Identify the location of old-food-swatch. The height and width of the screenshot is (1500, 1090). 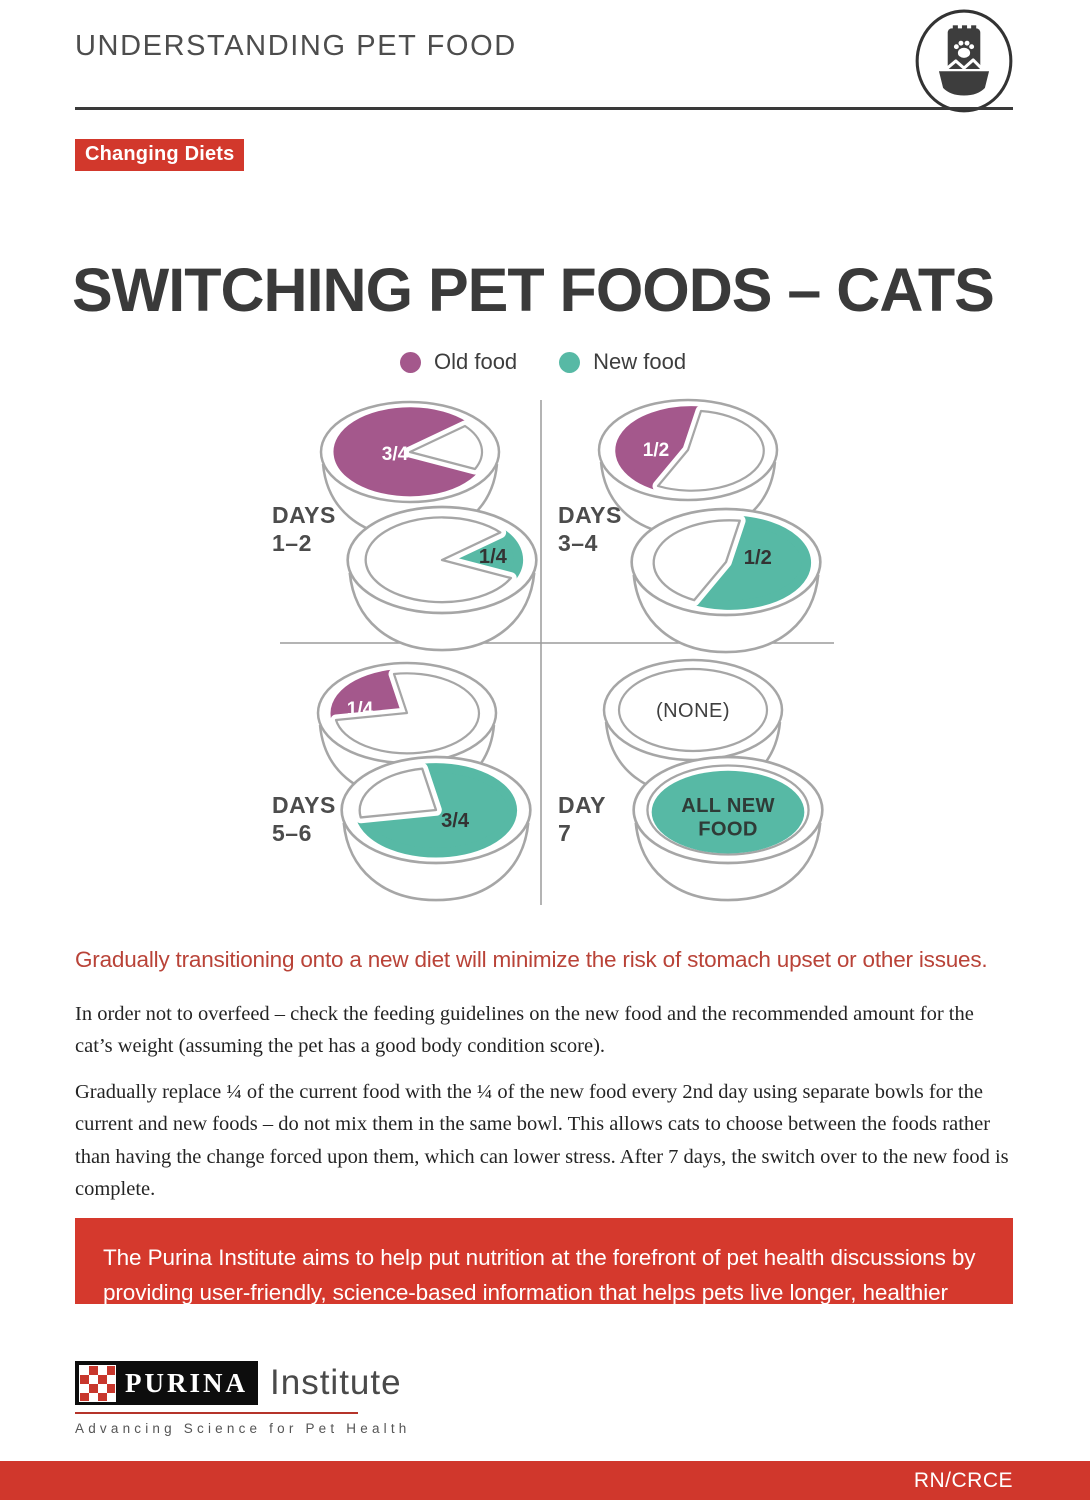
(410, 362).